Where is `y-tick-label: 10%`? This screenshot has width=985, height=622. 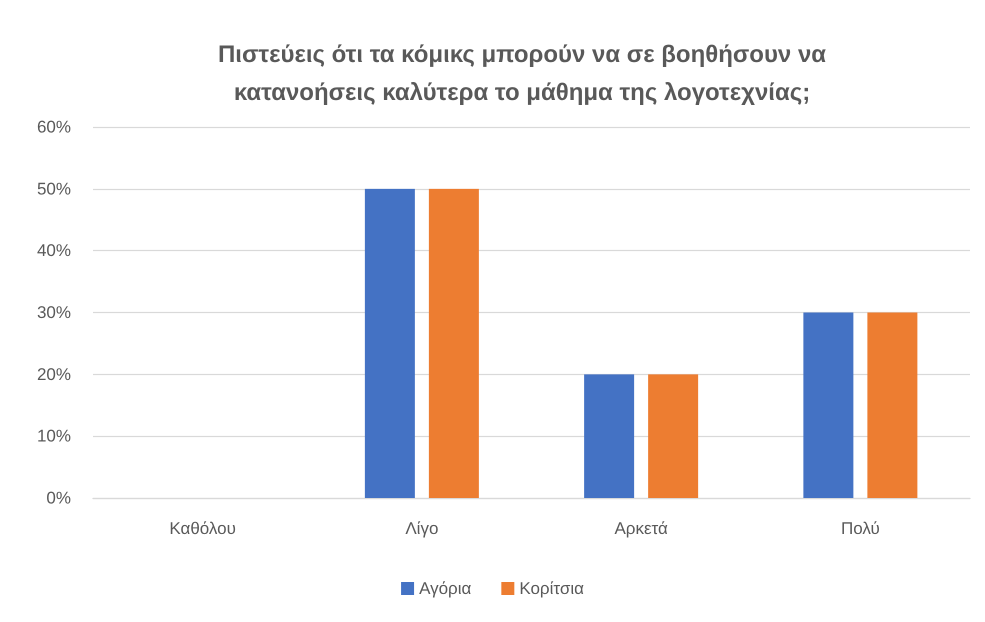 y-tick-label: 10% is located at coordinates (53, 436).